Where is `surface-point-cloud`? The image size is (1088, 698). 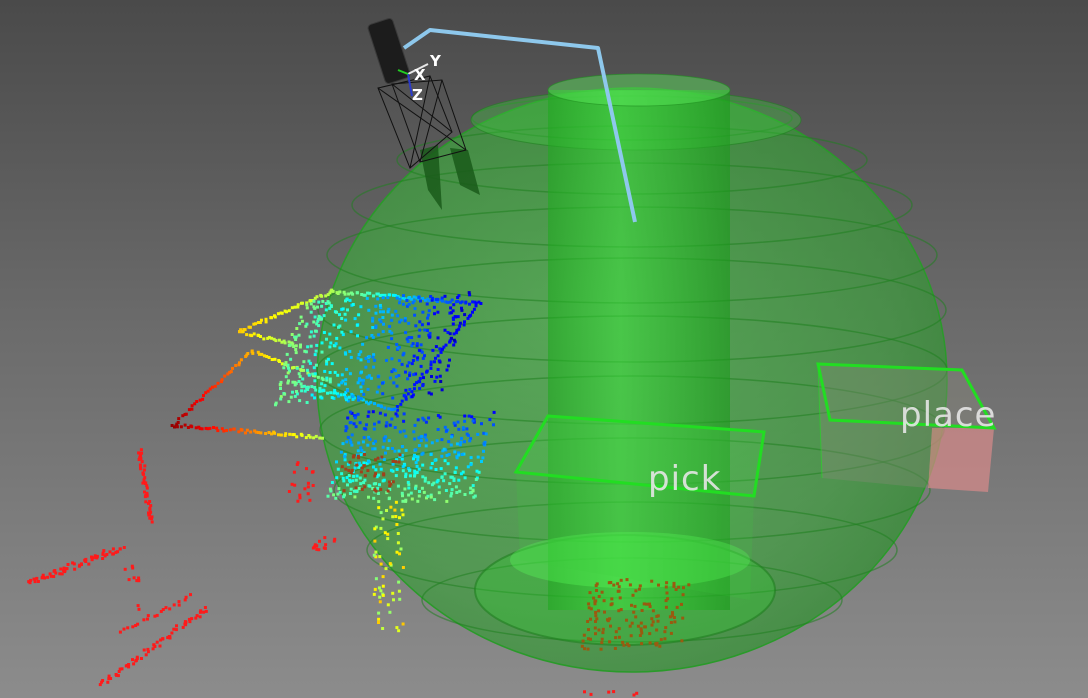 surface-point-cloud is located at coordinates (411, 521).